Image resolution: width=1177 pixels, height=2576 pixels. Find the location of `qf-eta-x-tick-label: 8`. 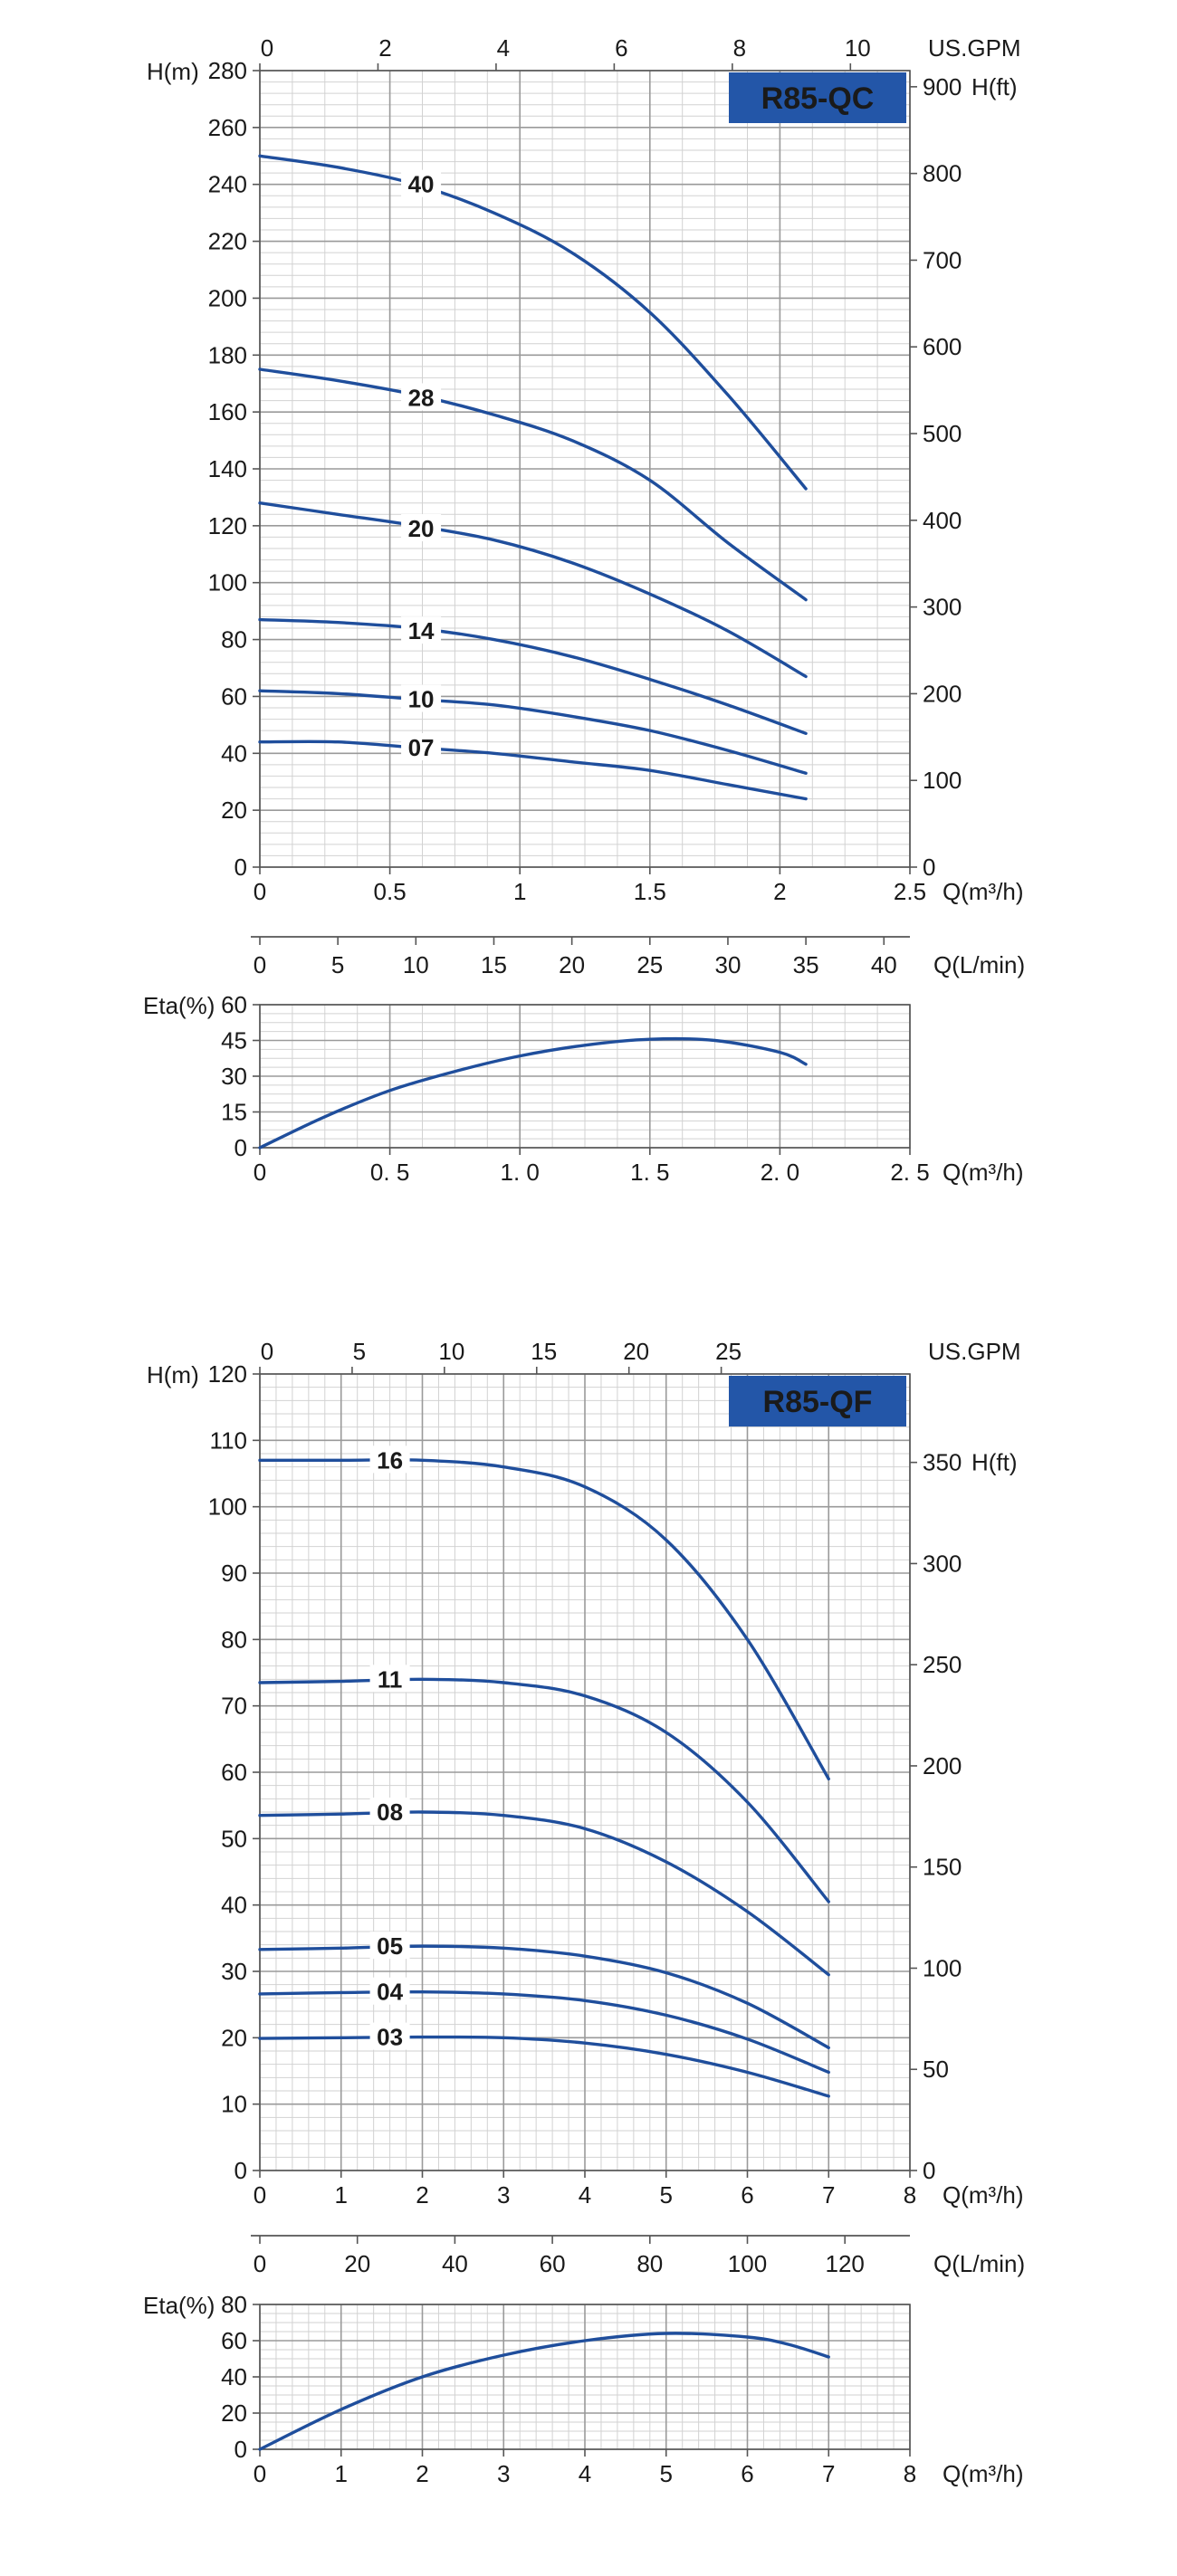

qf-eta-x-tick-label: 8 is located at coordinates (910, 2473).